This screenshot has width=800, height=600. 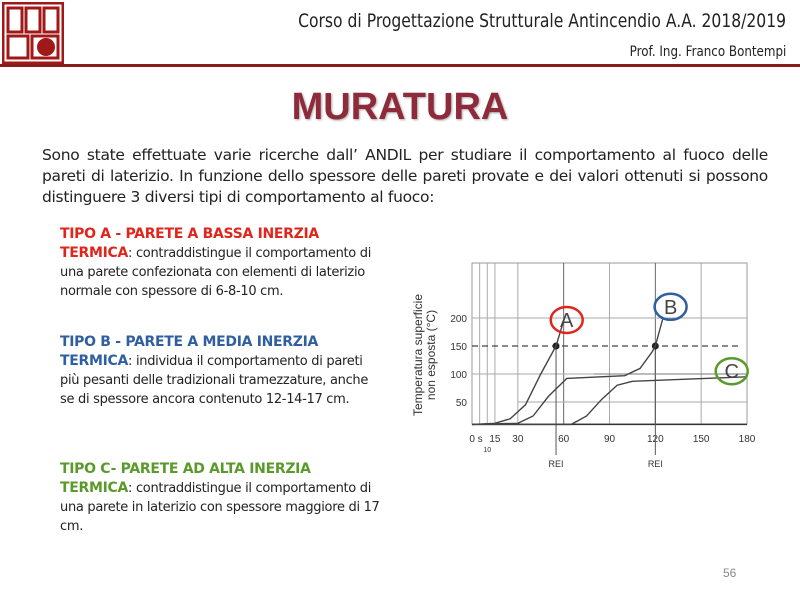 I want to click on series-line-C, so click(x=610, y=401).